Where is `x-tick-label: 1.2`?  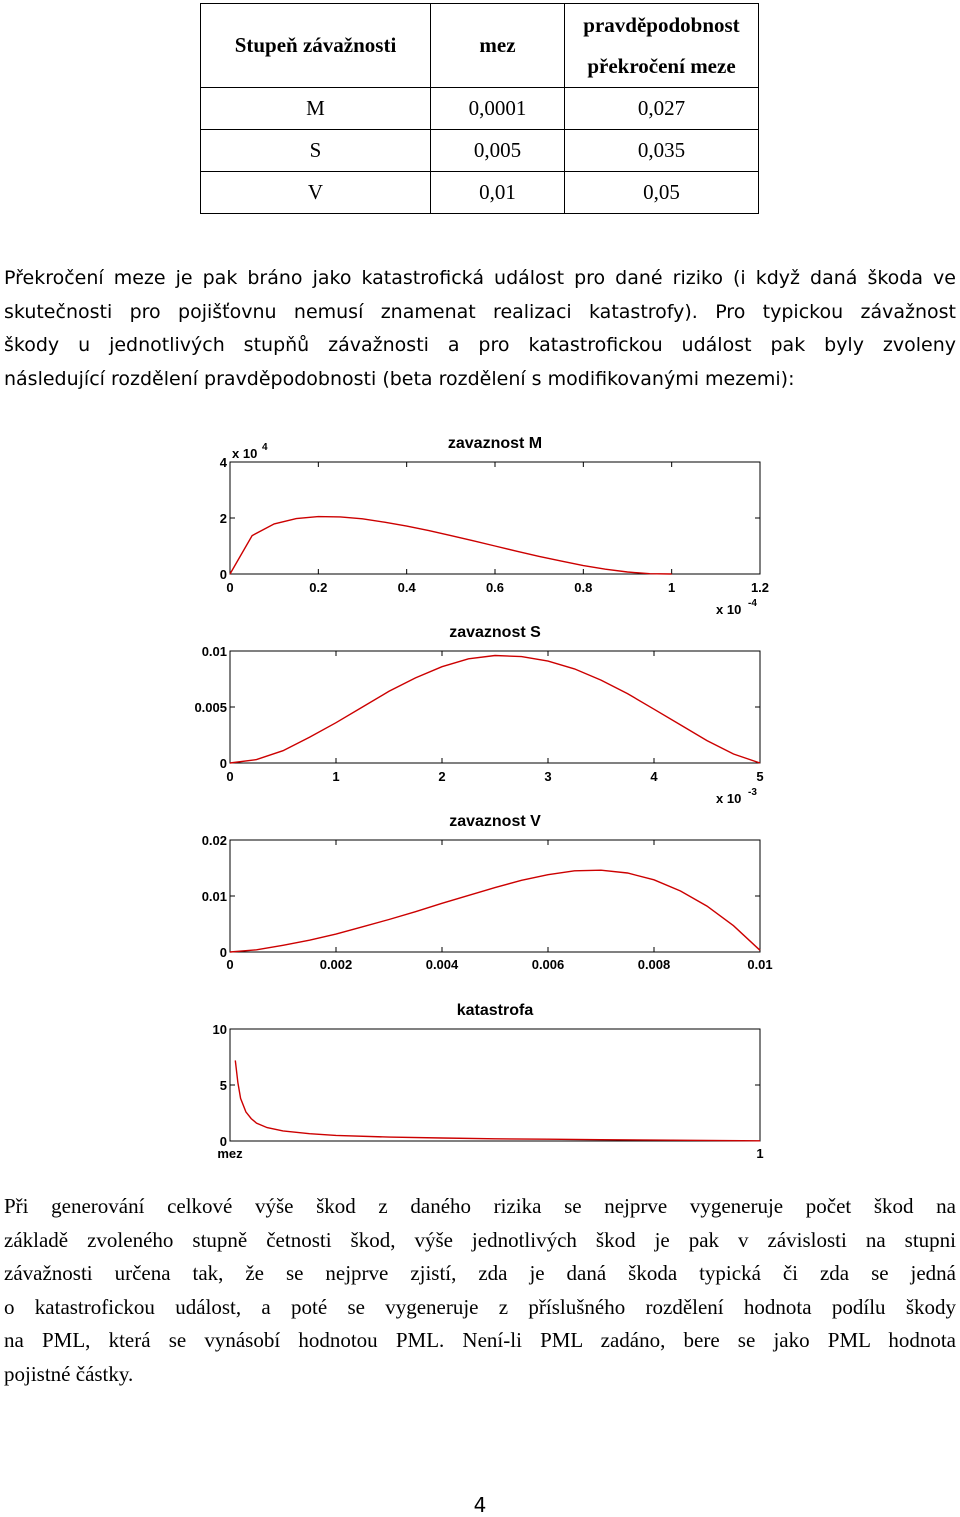 x-tick-label: 1.2 is located at coordinates (760, 587).